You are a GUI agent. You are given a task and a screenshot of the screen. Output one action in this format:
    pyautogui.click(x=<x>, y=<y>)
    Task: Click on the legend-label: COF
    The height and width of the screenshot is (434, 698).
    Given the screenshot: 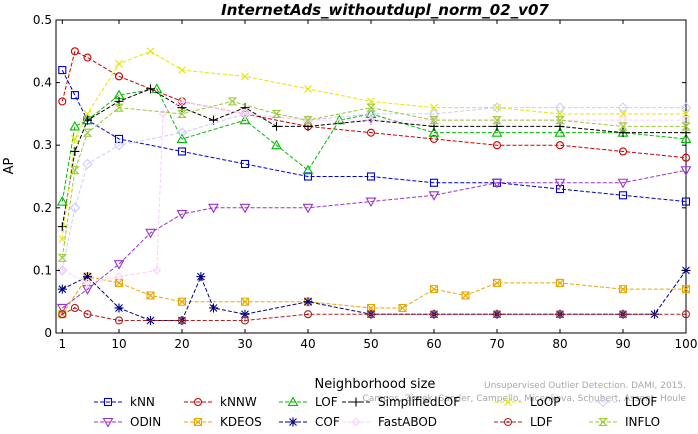 What is the action you would take?
    pyautogui.click(x=327, y=422)
    